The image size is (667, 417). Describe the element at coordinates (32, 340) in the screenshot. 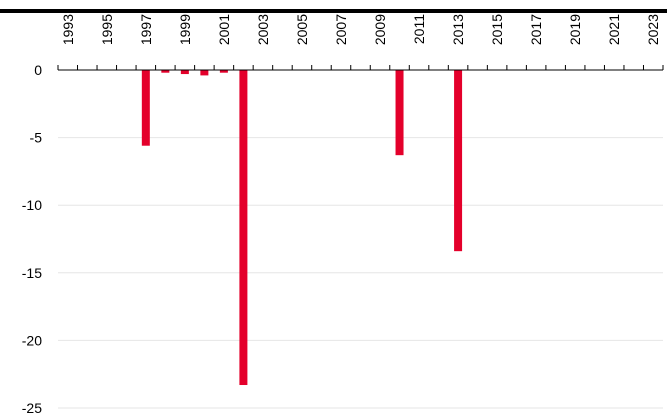

I see `y-tick-label-20: -20` at that location.